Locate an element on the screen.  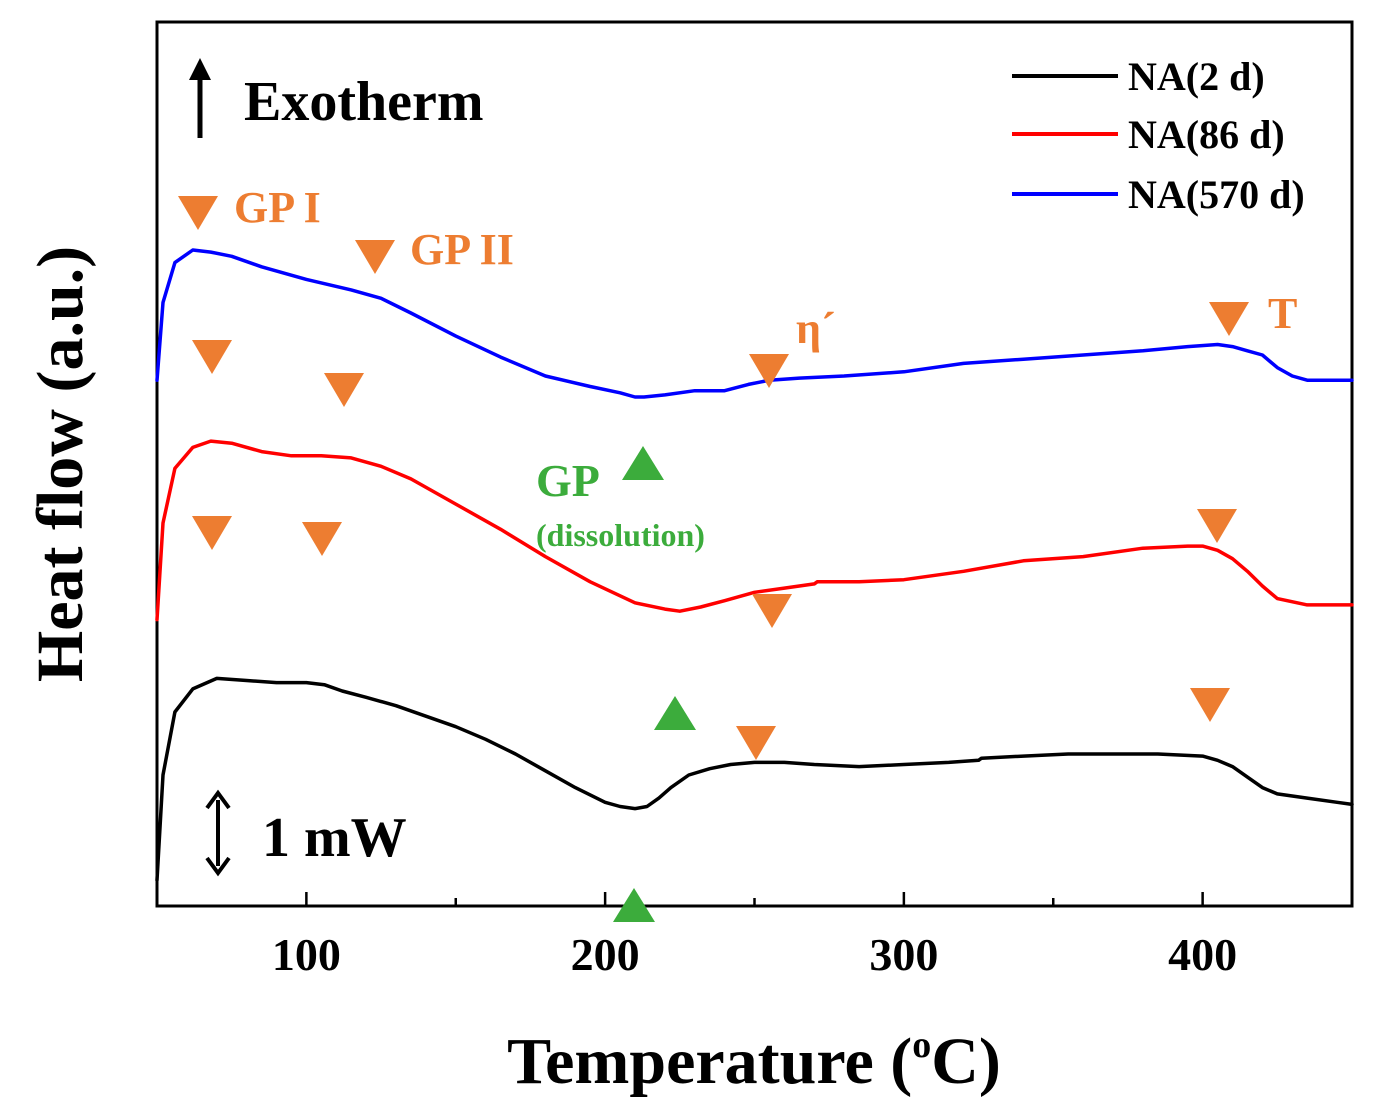
marker-gp-dissolution-red is located at coordinates (675, 713).